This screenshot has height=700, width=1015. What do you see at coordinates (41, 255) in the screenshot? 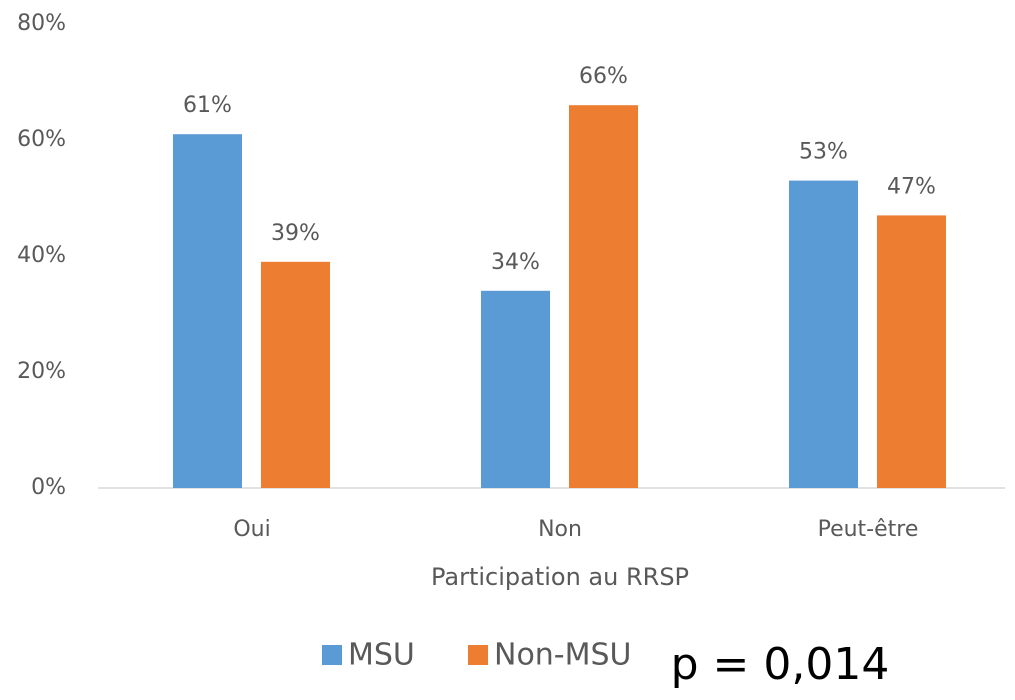
I see `y-tick-label: 40%` at bounding box center [41, 255].